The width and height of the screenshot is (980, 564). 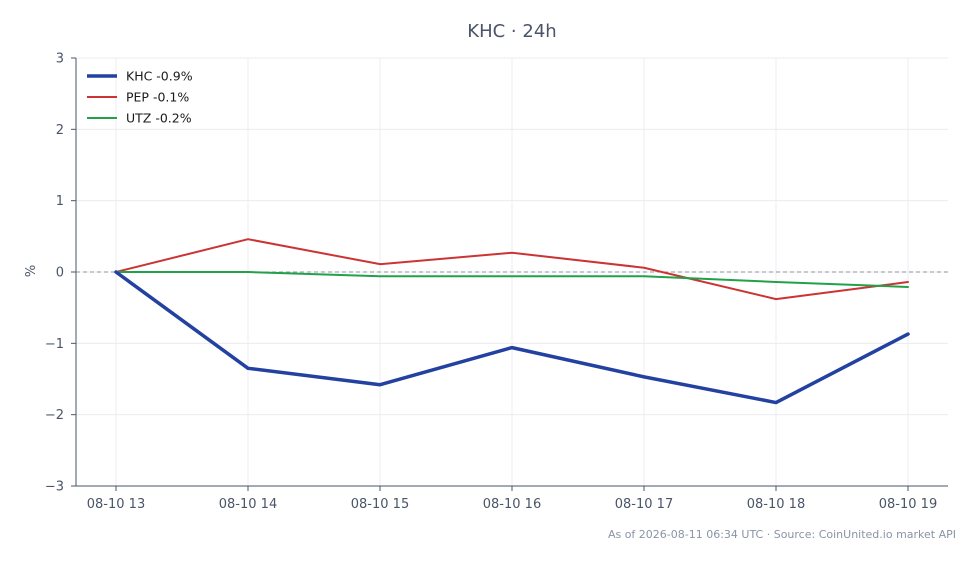 What do you see at coordinates (908, 504) in the screenshot?
I see `x-tick-label: 08-10 19` at bounding box center [908, 504].